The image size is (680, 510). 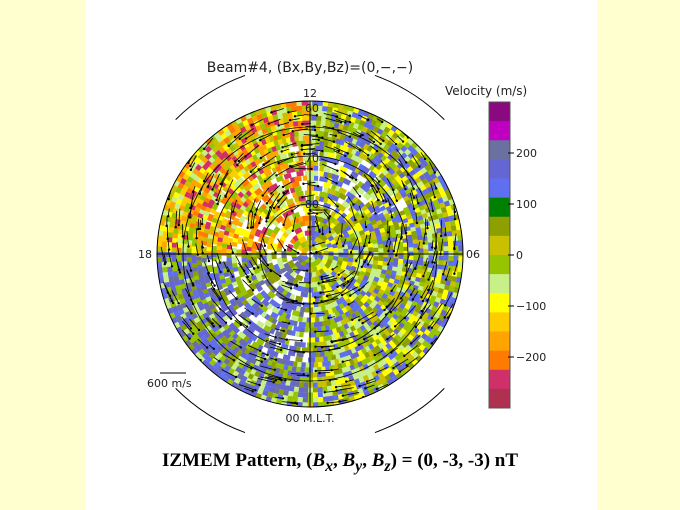 What do you see at coordinates (237, 460) in the screenshot?
I see `caption-prefix: IZMEM Pattern, (` at bounding box center [237, 460].